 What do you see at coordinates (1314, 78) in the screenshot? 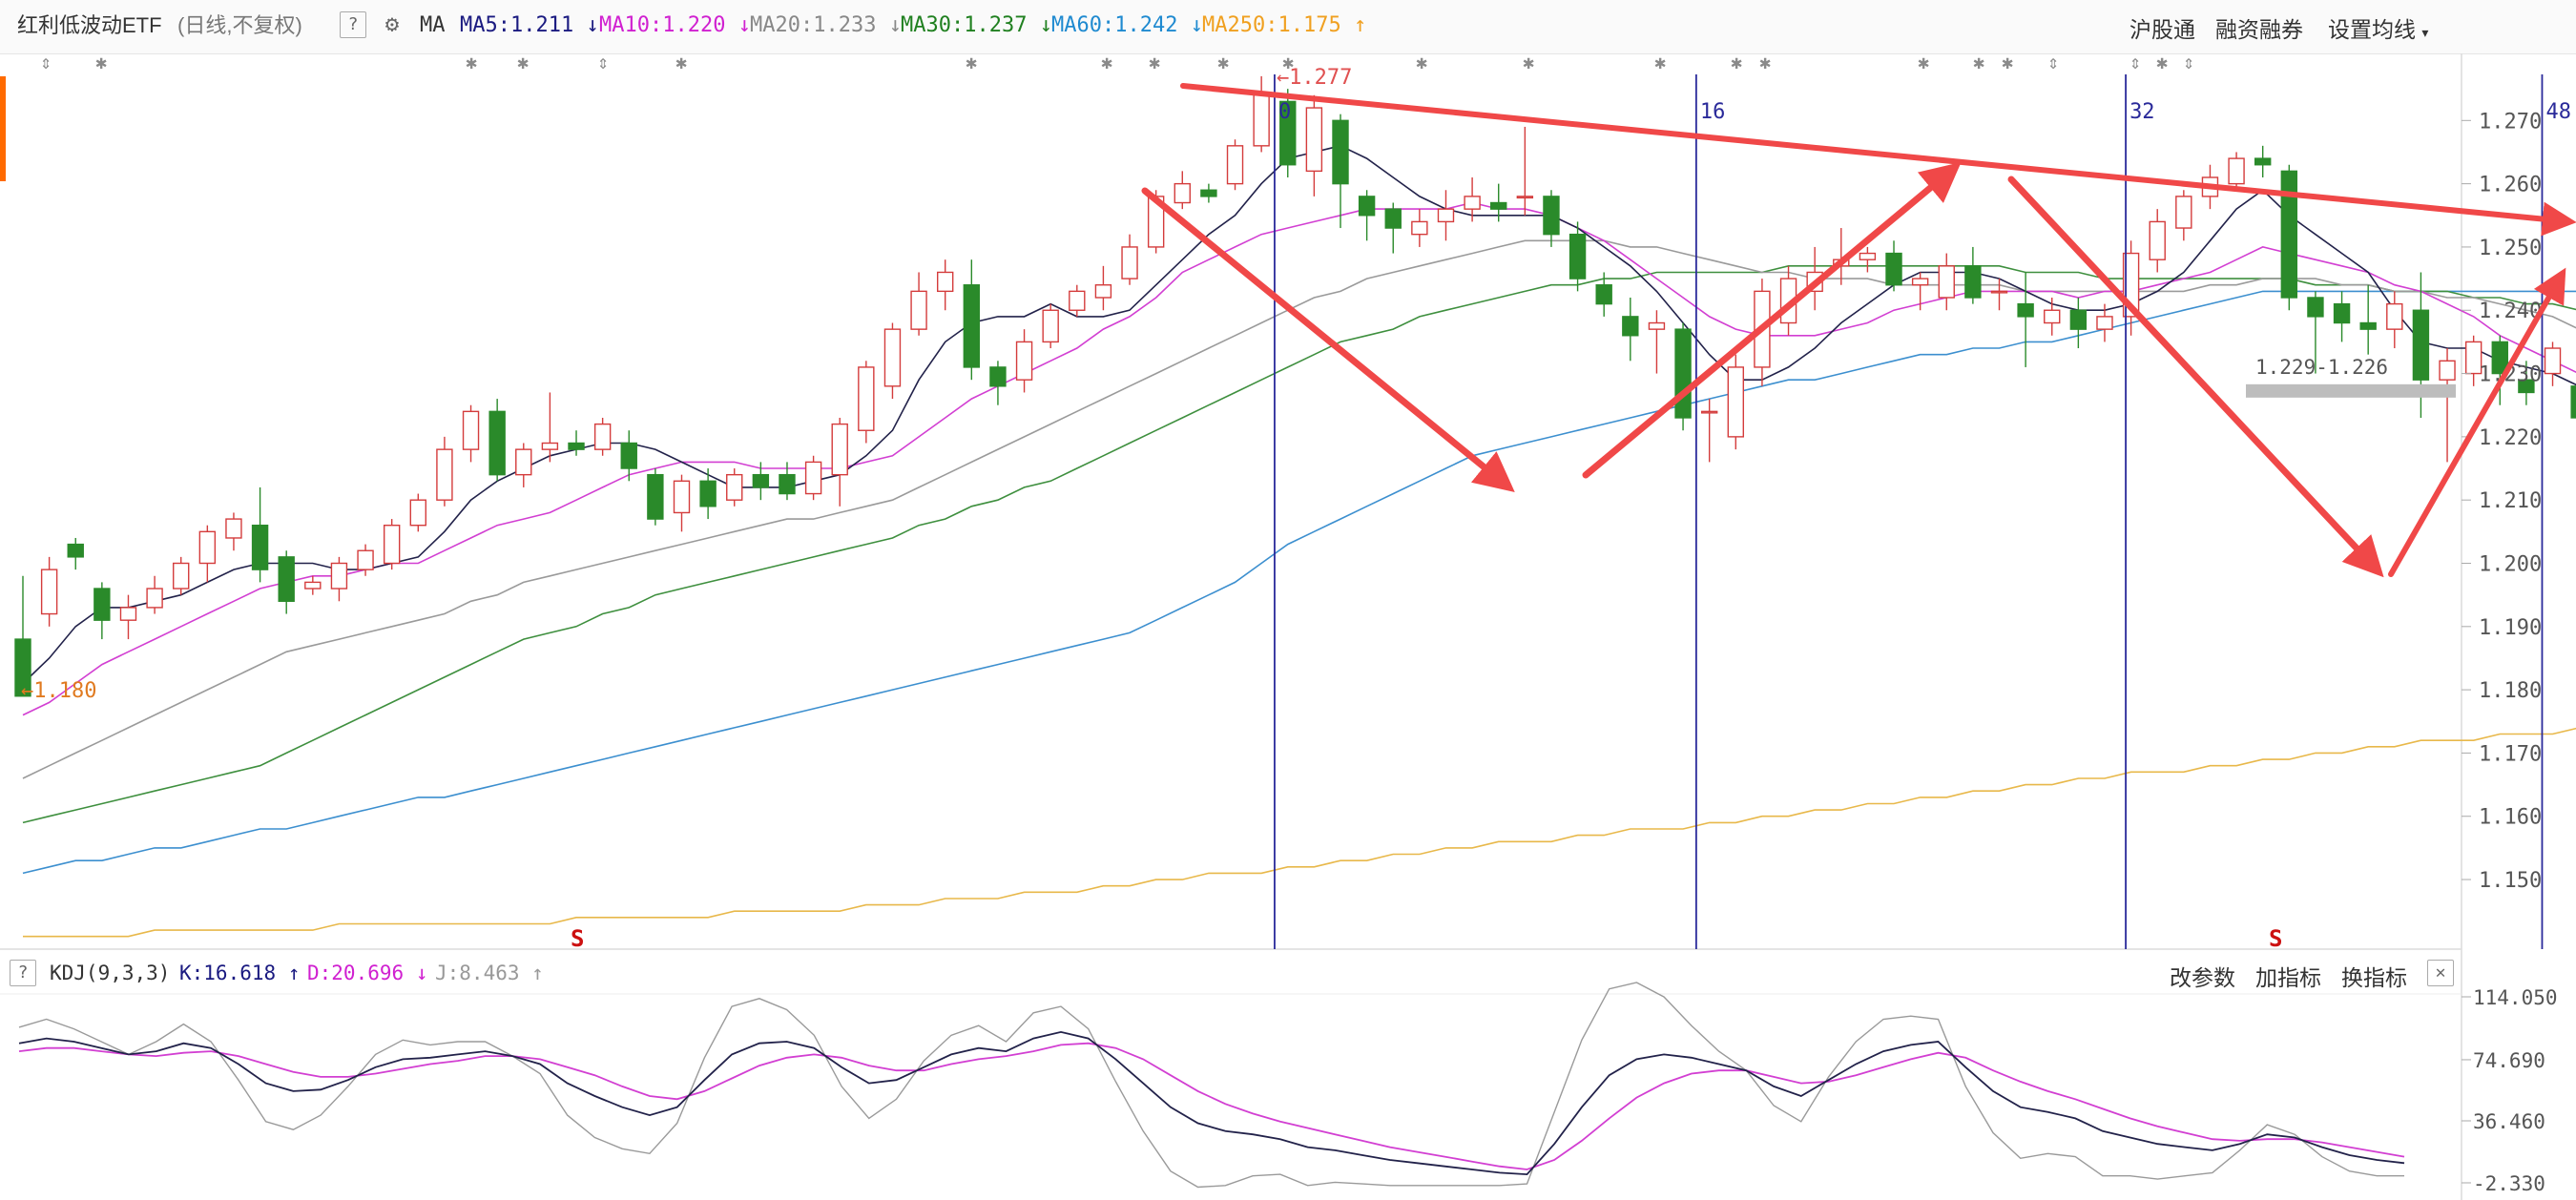
I see `high-price-label: ←1.277` at bounding box center [1314, 78].